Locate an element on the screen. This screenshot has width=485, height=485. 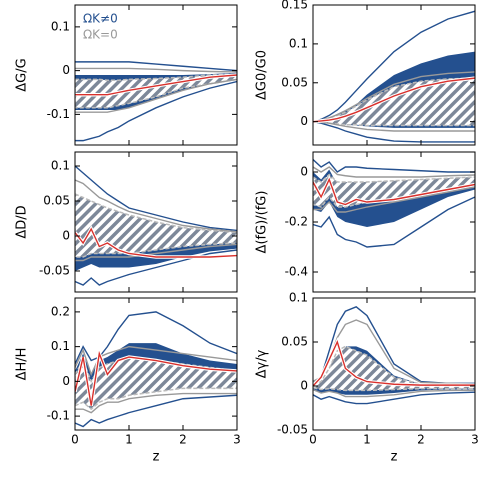
y-axis-label: ΔG/G is located at coordinates (22, 74).